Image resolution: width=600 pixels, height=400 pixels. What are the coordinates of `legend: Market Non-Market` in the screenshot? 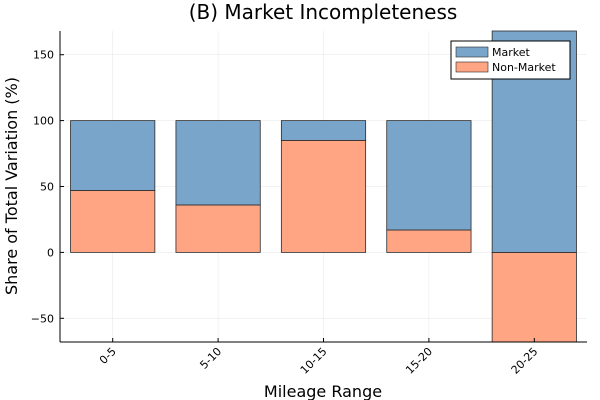 It's located at (510, 60).